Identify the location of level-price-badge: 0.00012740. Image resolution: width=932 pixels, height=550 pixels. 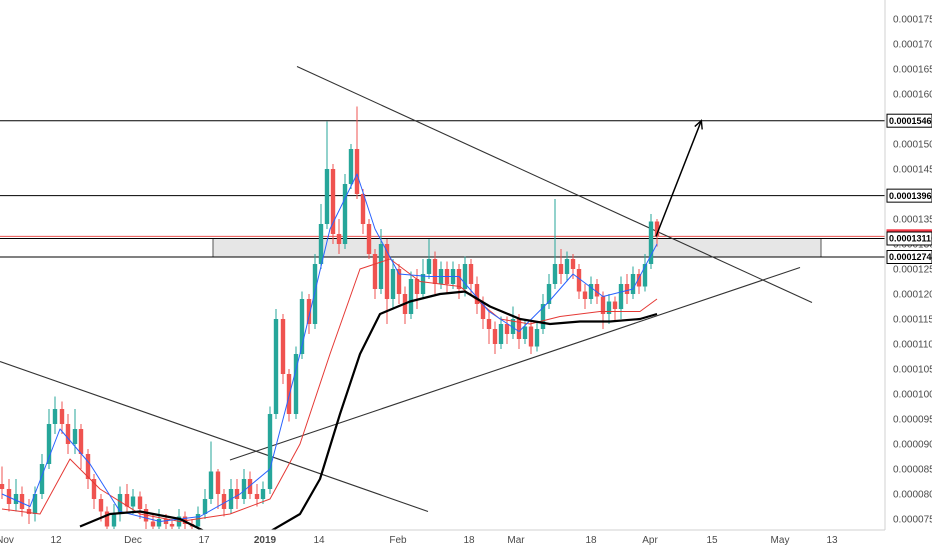
(909, 257).